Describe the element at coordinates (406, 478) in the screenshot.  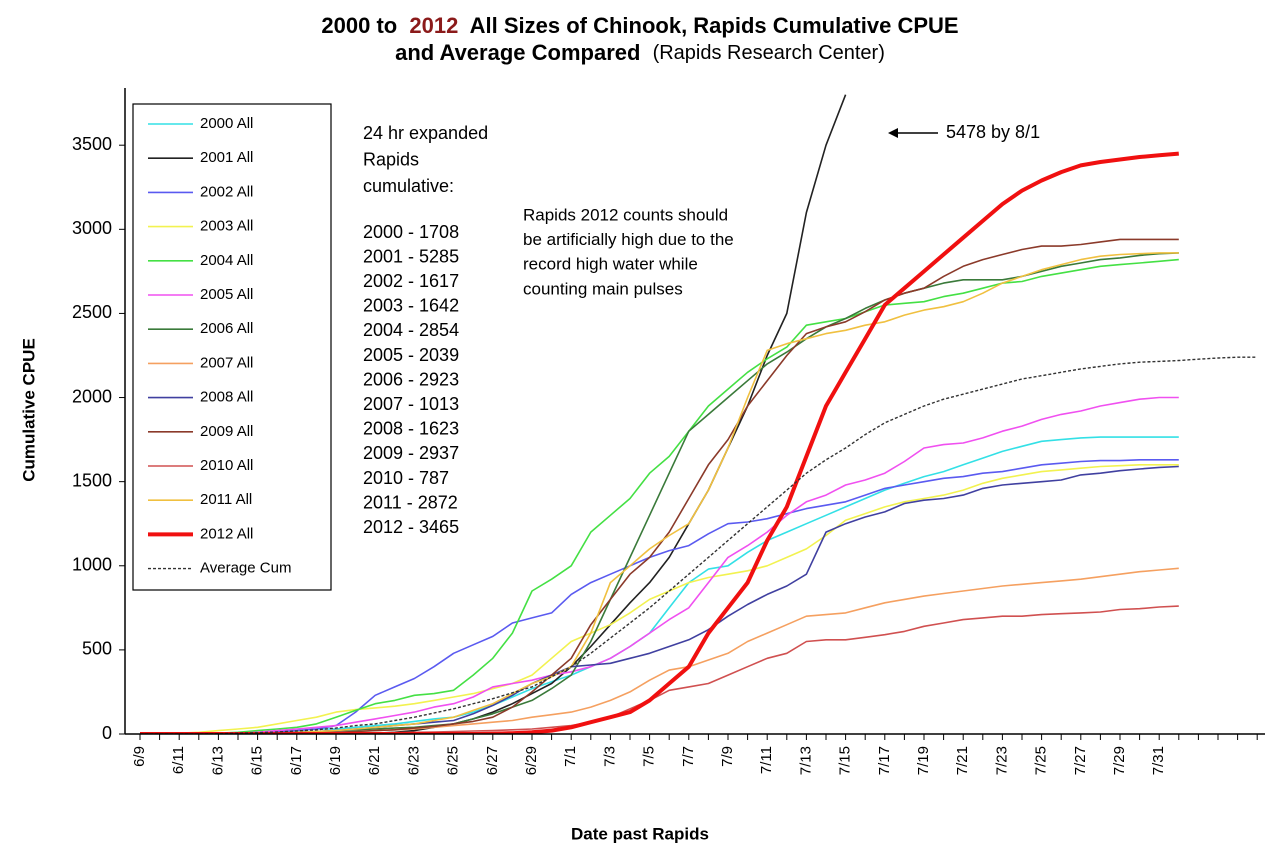
I see `annotation: 2010 - 787` at that location.